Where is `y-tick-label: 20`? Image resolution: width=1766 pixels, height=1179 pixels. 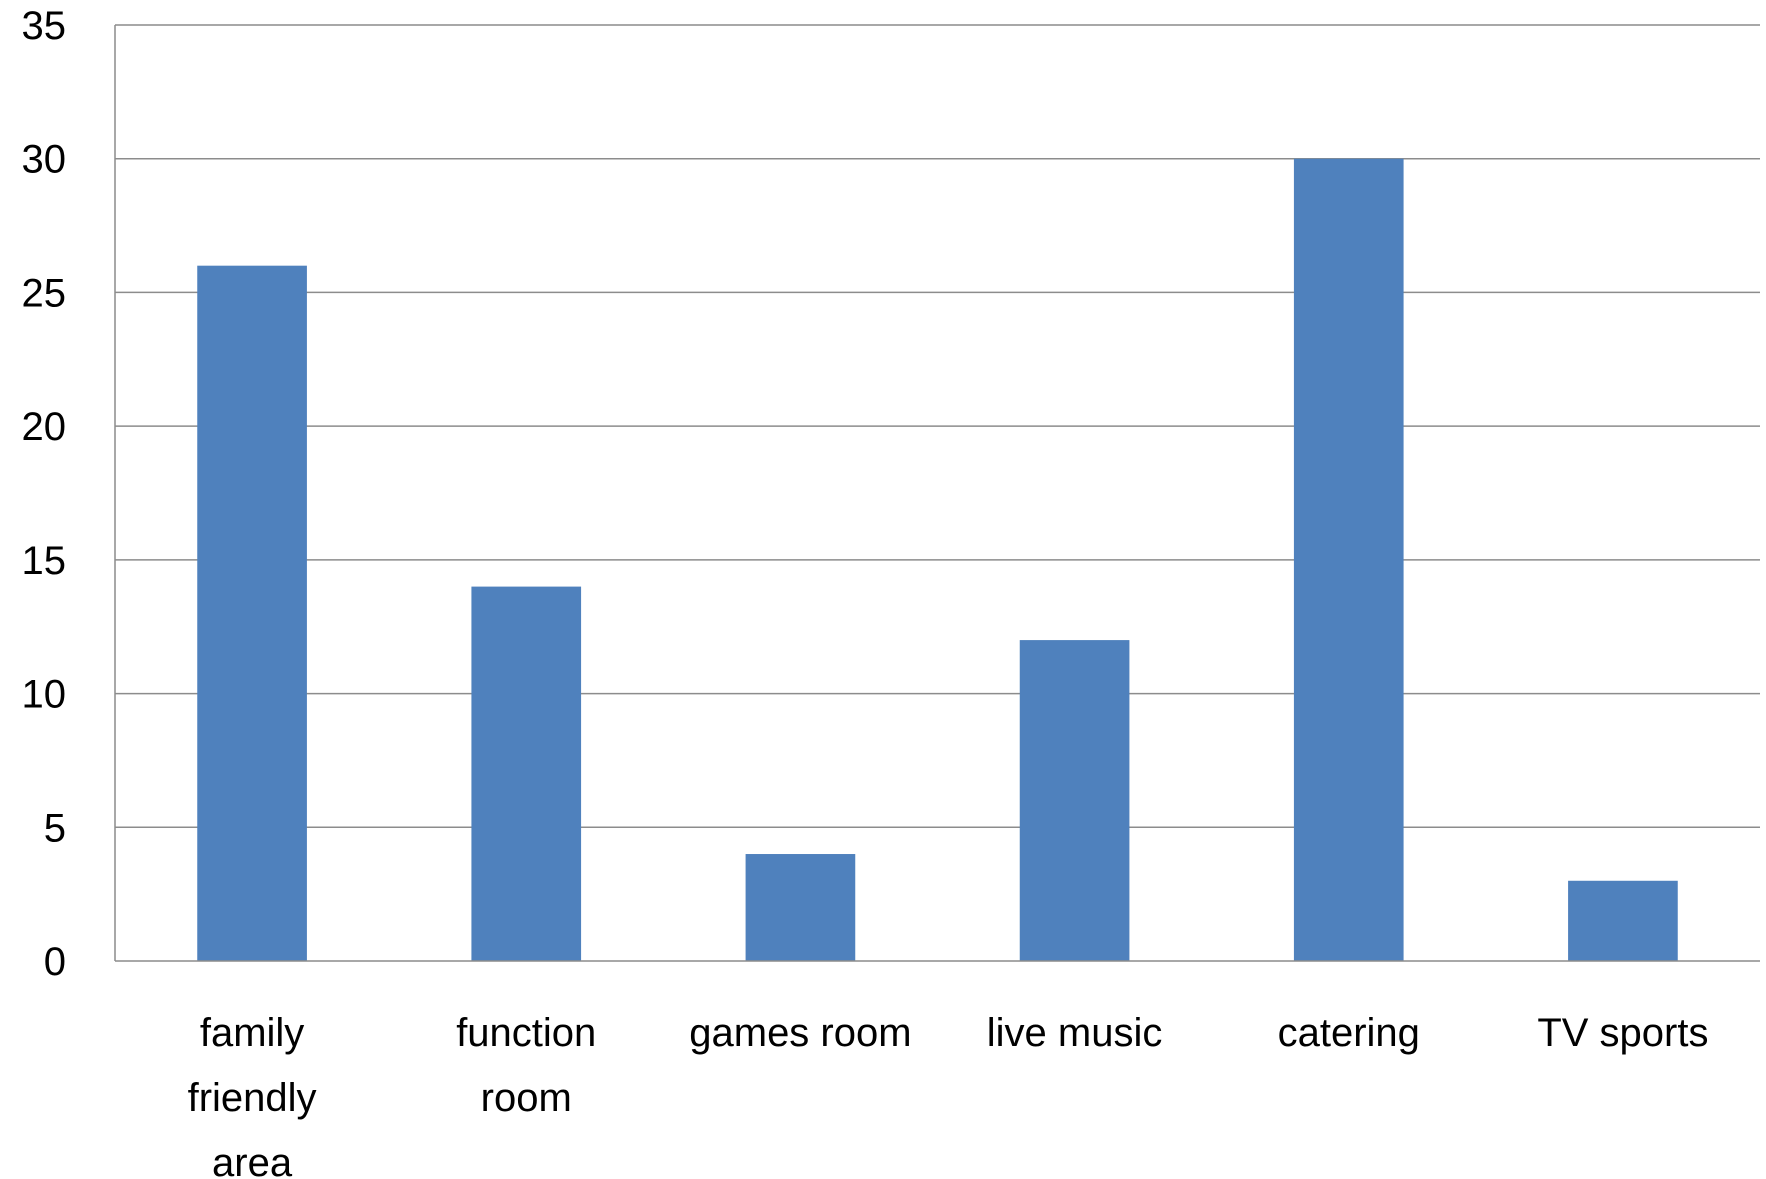 y-tick-label: 20 is located at coordinates (44, 427).